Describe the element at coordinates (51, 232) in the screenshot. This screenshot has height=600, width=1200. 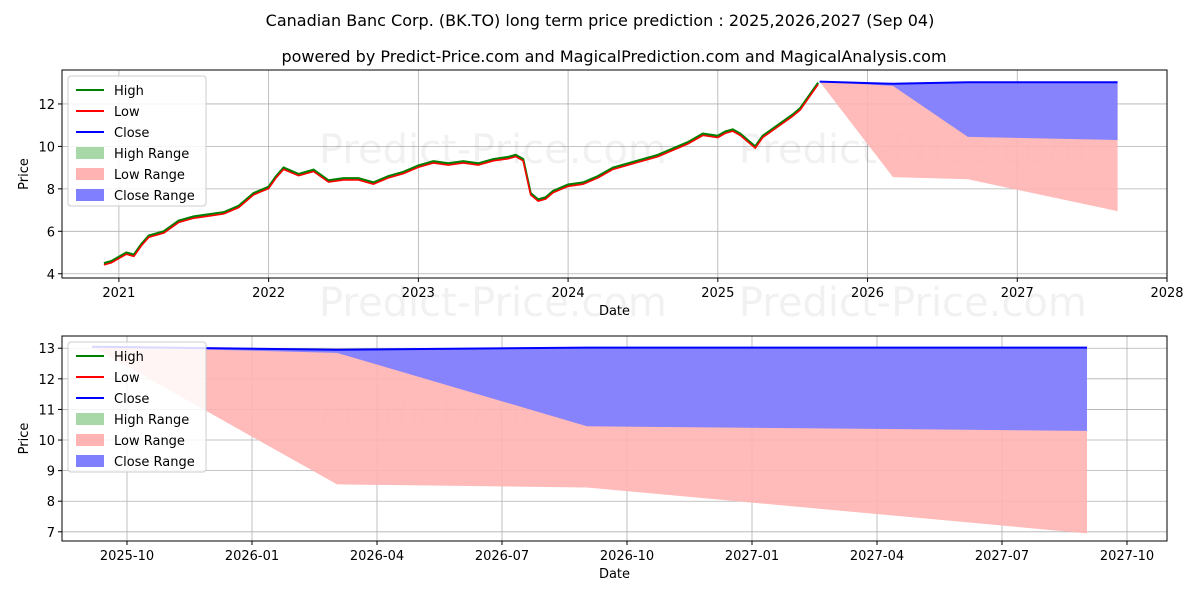
I see `y-tick-label: 6` at that location.